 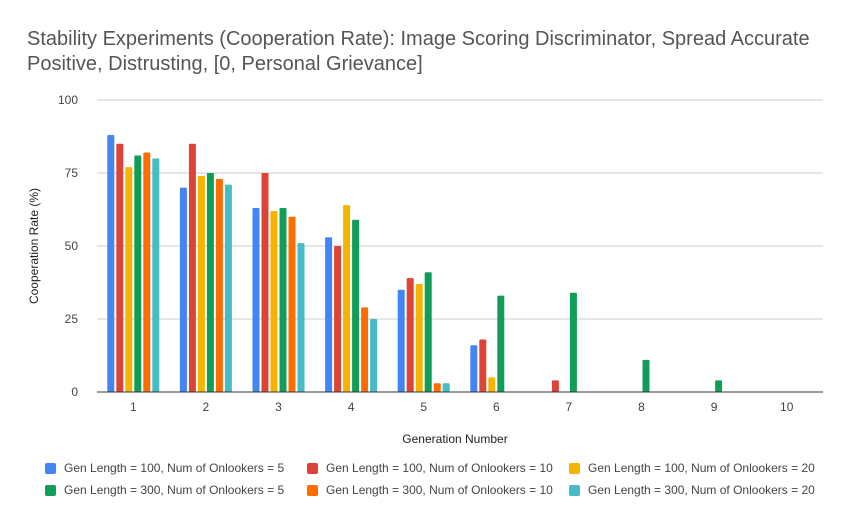 What do you see at coordinates (133, 407) in the screenshot?
I see `x-tick-label: 1` at bounding box center [133, 407].